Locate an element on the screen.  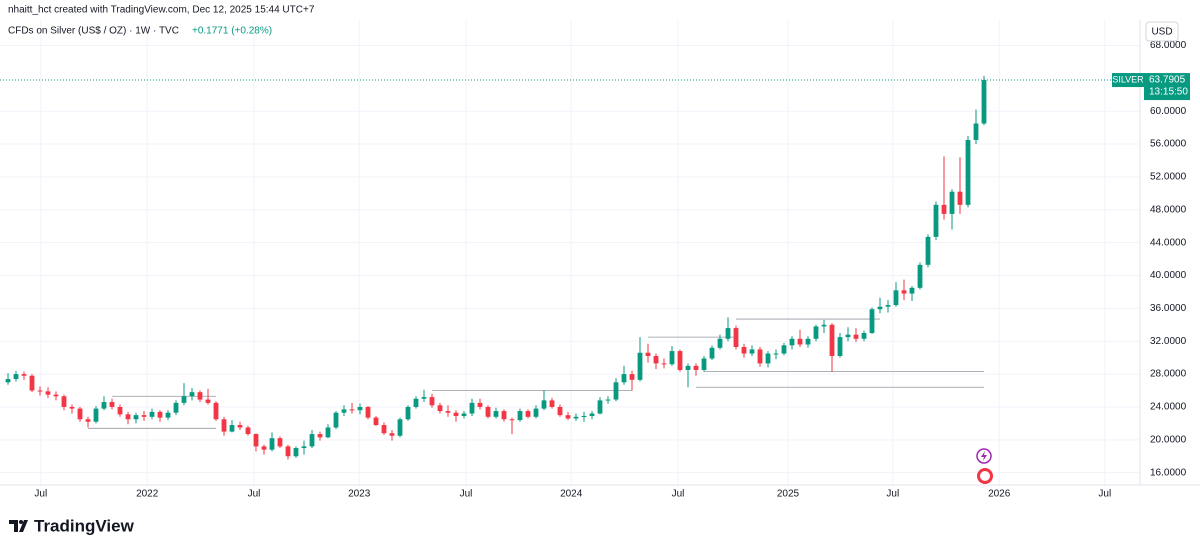
currency: USD is located at coordinates (1161, 32).